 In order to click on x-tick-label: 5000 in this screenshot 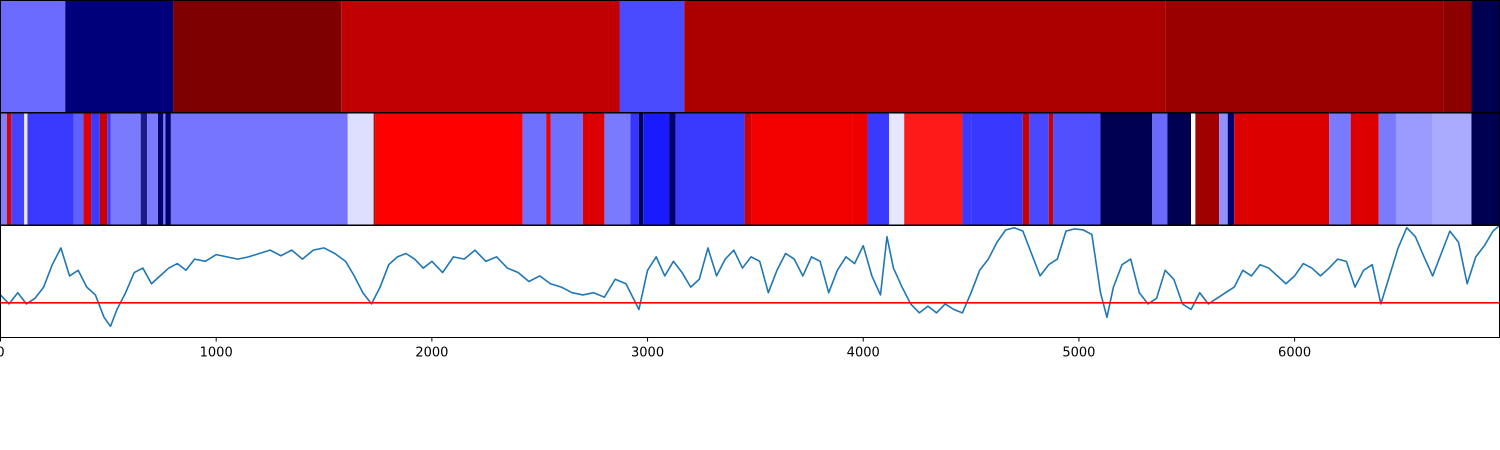, I will do `click(1078, 353)`.